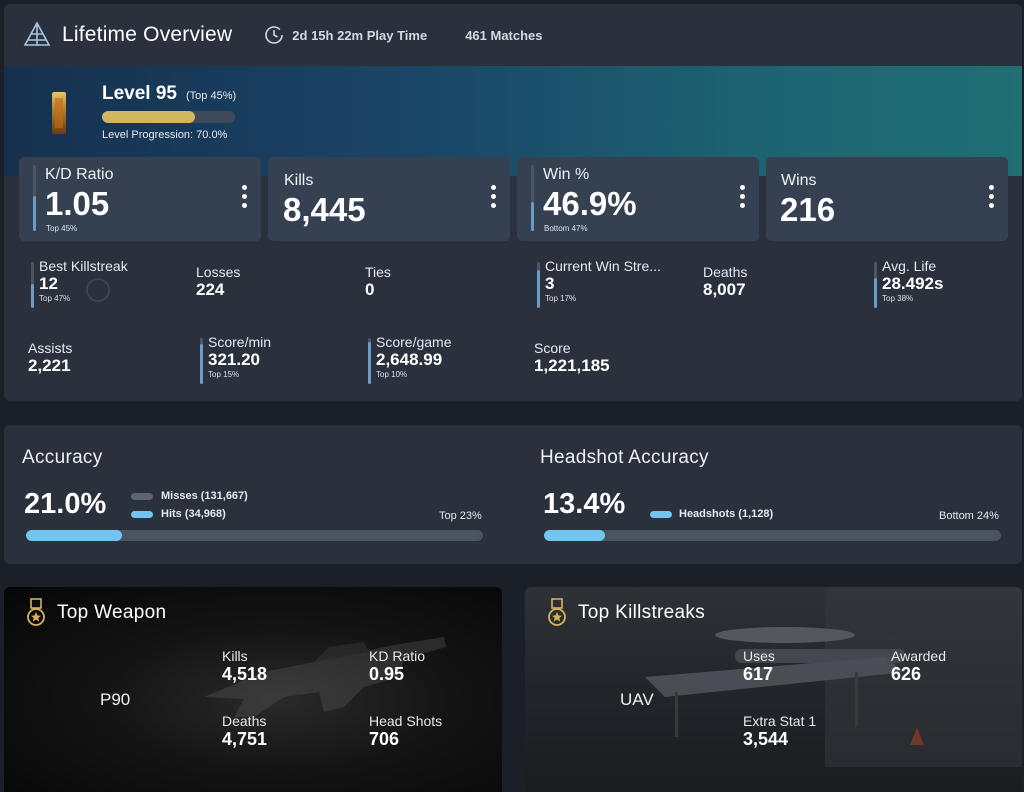 The width and height of the screenshot is (1024, 792). What do you see at coordinates (245, 739) in the screenshot?
I see `weapon-deaths-value: 4,751` at bounding box center [245, 739].